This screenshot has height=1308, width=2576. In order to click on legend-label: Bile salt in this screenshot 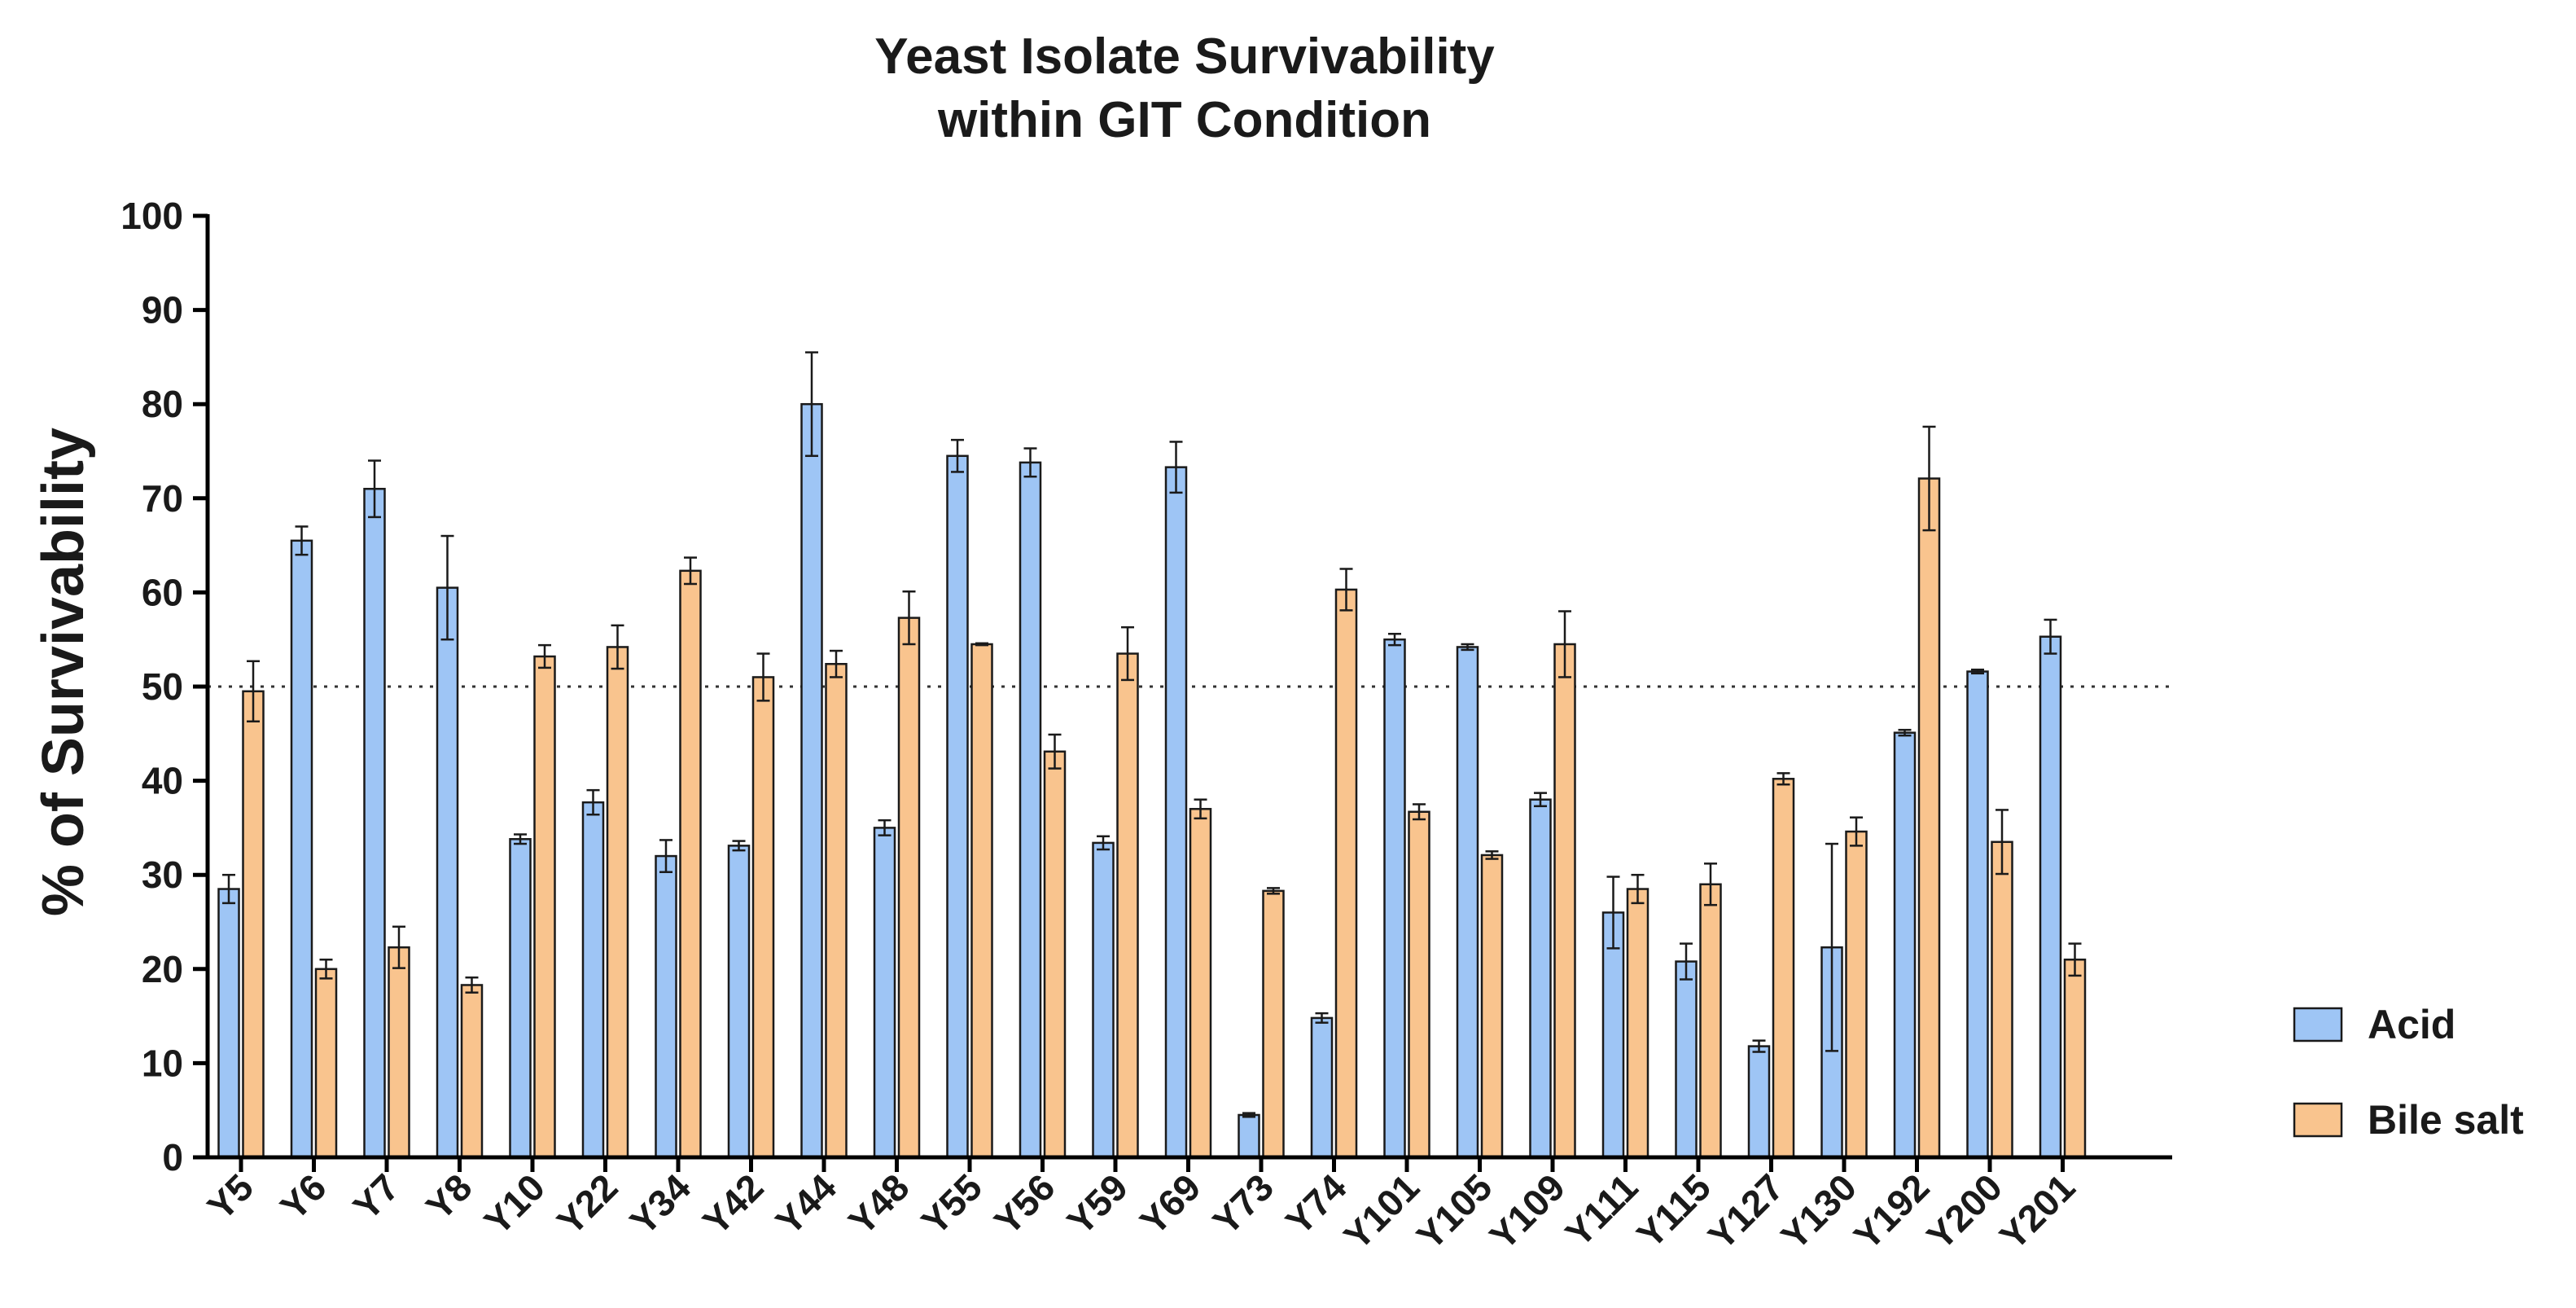, I will do `click(2446, 1120)`.